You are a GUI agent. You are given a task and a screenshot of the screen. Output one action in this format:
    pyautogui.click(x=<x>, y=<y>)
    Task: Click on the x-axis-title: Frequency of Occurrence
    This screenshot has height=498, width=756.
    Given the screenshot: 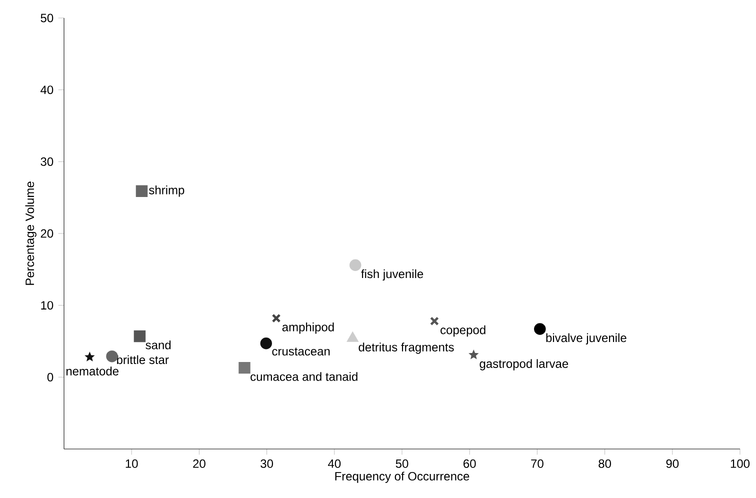 What is the action you would take?
    pyautogui.click(x=402, y=477)
    